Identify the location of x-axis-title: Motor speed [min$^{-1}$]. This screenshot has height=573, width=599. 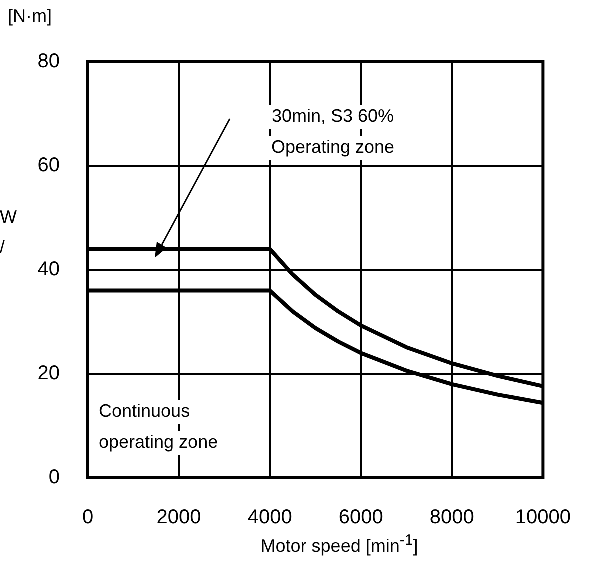
(340, 544).